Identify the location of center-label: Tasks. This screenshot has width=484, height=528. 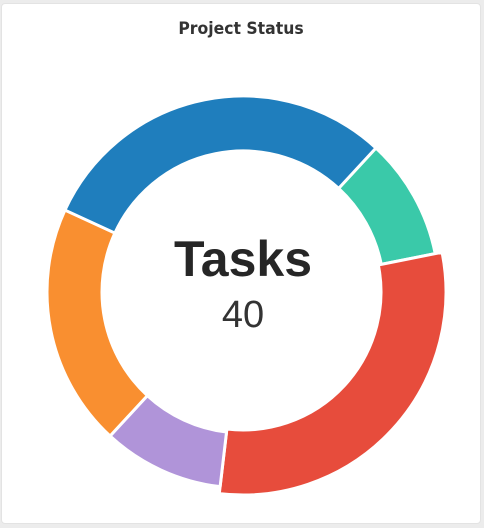
(243, 259).